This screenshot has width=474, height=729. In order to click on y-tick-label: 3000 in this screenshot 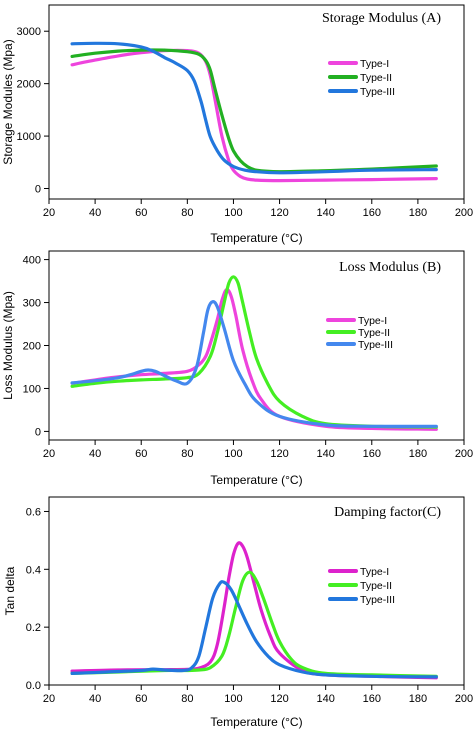, I will do `click(29, 32)`.